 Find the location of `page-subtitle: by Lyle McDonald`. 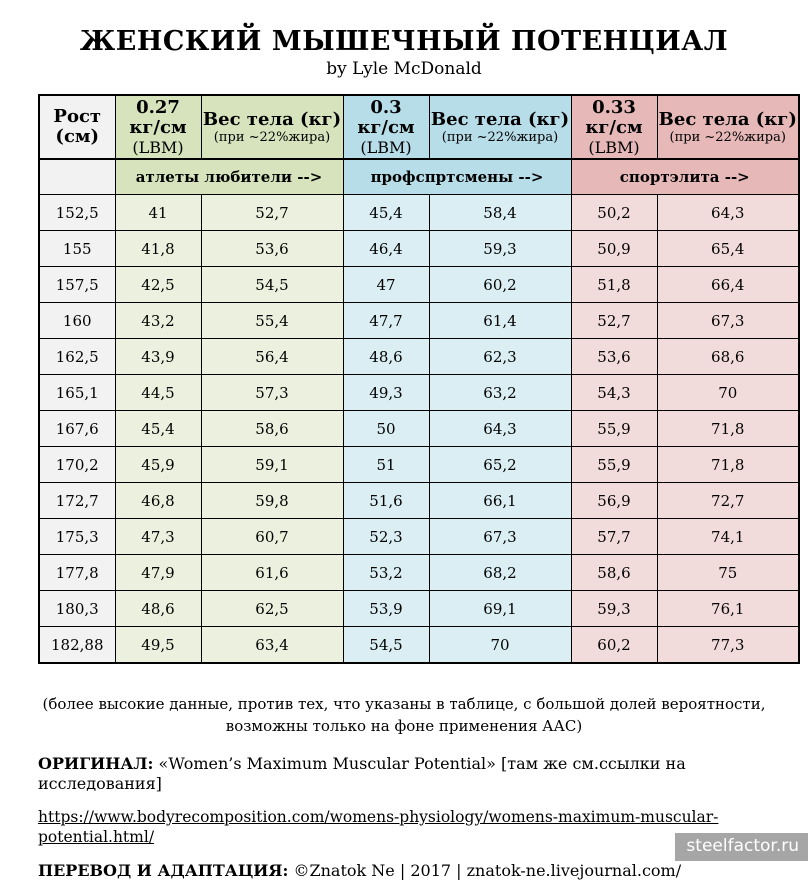

page-subtitle: by Lyle McDonald is located at coordinates (404, 69).